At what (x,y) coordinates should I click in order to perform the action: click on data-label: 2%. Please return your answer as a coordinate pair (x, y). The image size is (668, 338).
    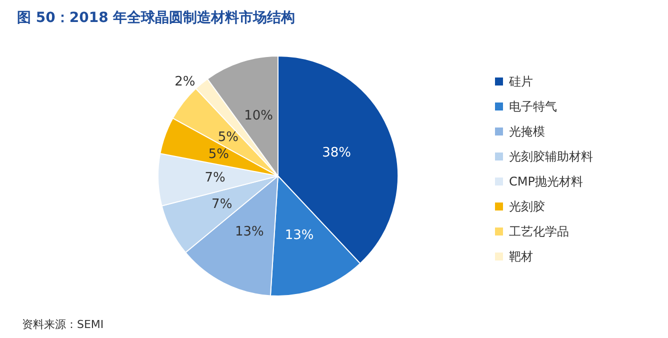
    Looking at the image, I should click on (185, 82).